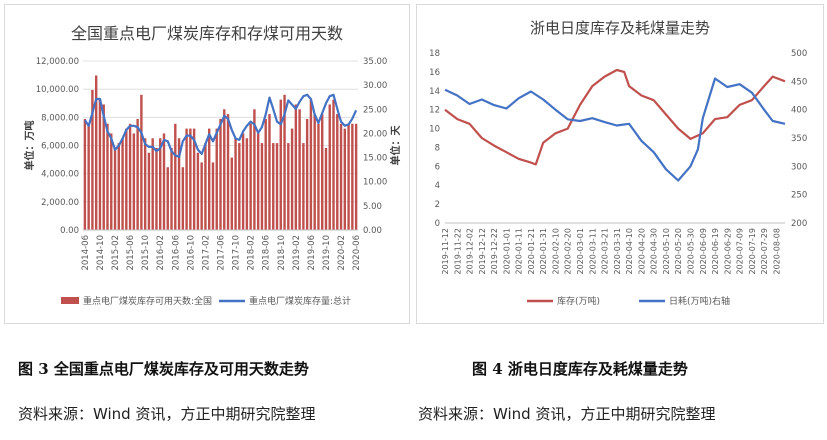 This screenshot has width=827, height=440. What do you see at coordinates (29, 146) in the screenshot?
I see `y-axis-label: 单位：万吨` at bounding box center [29, 146].